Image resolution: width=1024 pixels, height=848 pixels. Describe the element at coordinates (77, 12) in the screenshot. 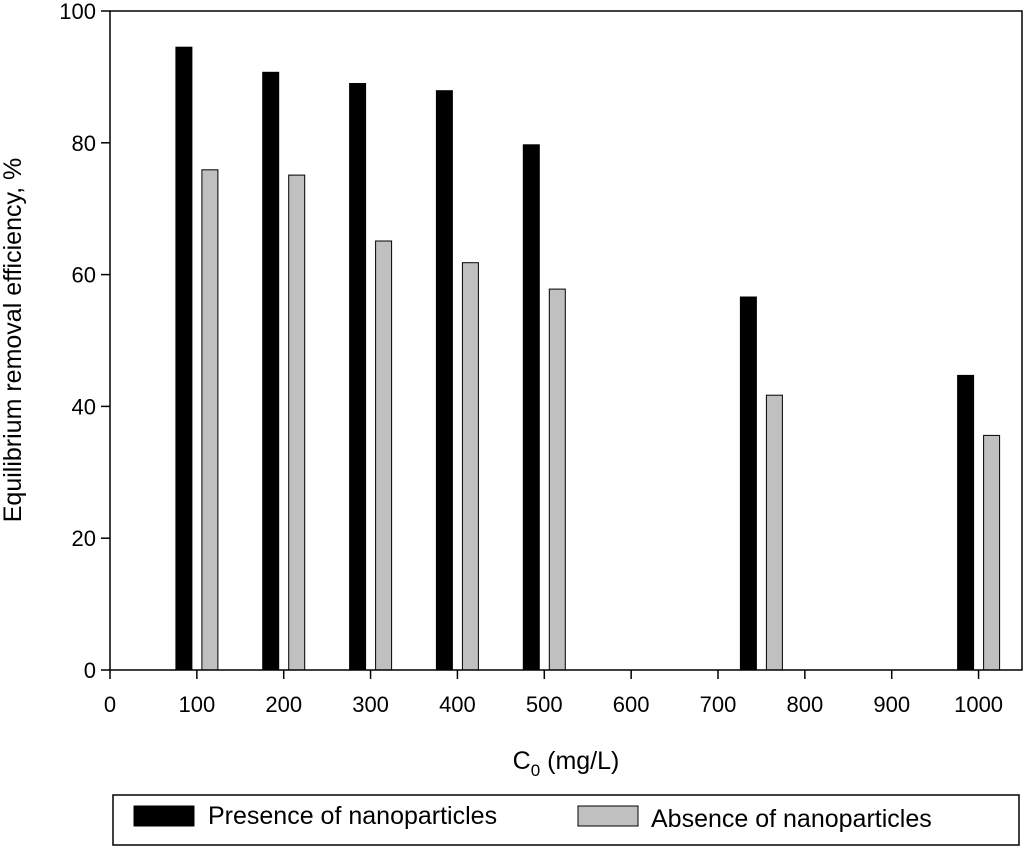

I see `y-tick-label-100: 100` at that location.